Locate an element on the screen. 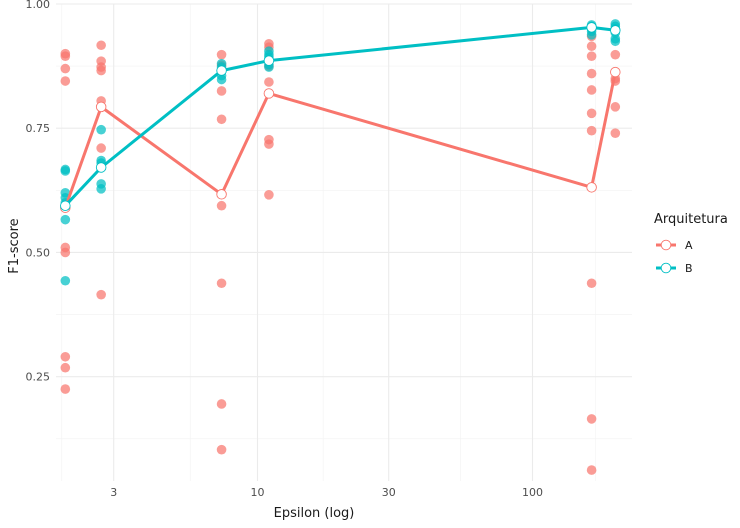 This screenshot has width=740, height=528. x-tick-label: 100 is located at coordinates (532, 492).